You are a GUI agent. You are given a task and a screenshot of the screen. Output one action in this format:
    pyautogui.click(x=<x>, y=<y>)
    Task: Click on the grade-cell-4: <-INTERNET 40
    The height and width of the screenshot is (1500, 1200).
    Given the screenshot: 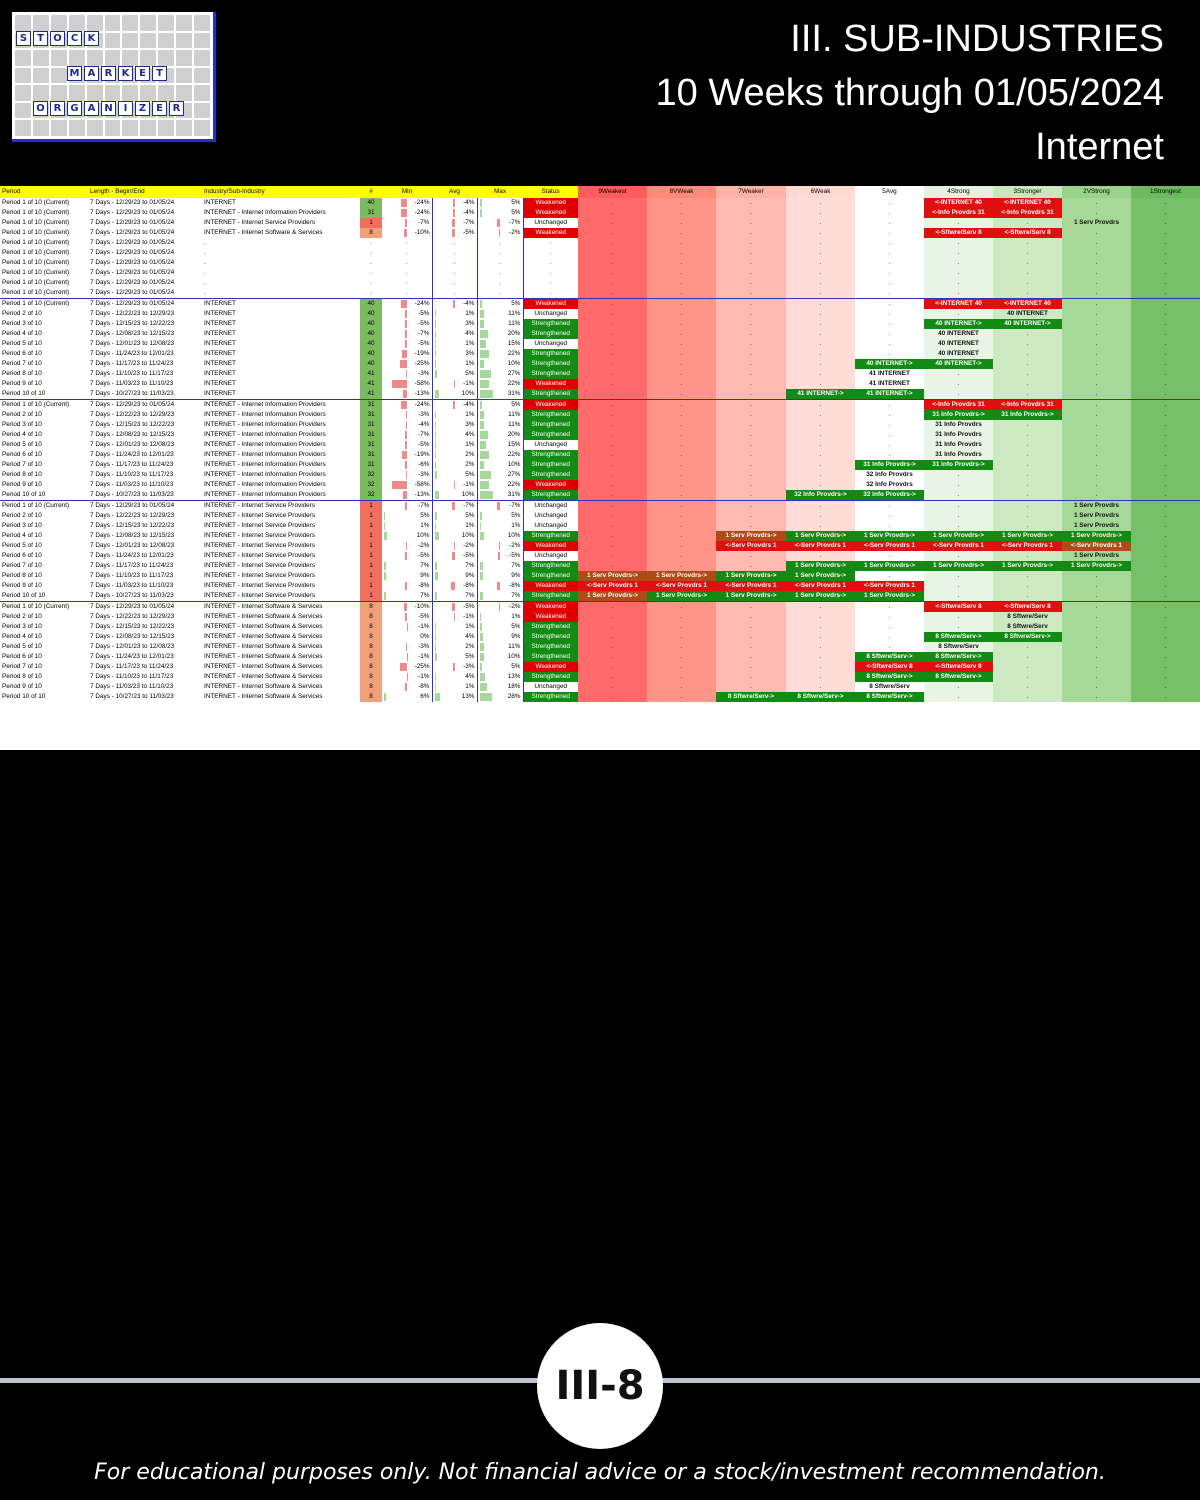 What is the action you would take?
    pyautogui.click(x=958, y=203)
    